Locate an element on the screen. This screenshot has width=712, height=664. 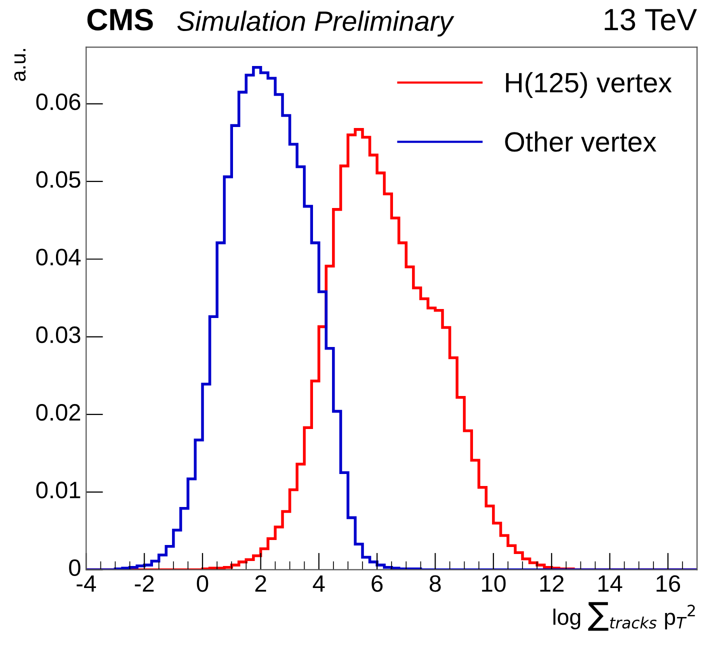
y-tick-label: 0.02 is located at coordinates (58, 412).